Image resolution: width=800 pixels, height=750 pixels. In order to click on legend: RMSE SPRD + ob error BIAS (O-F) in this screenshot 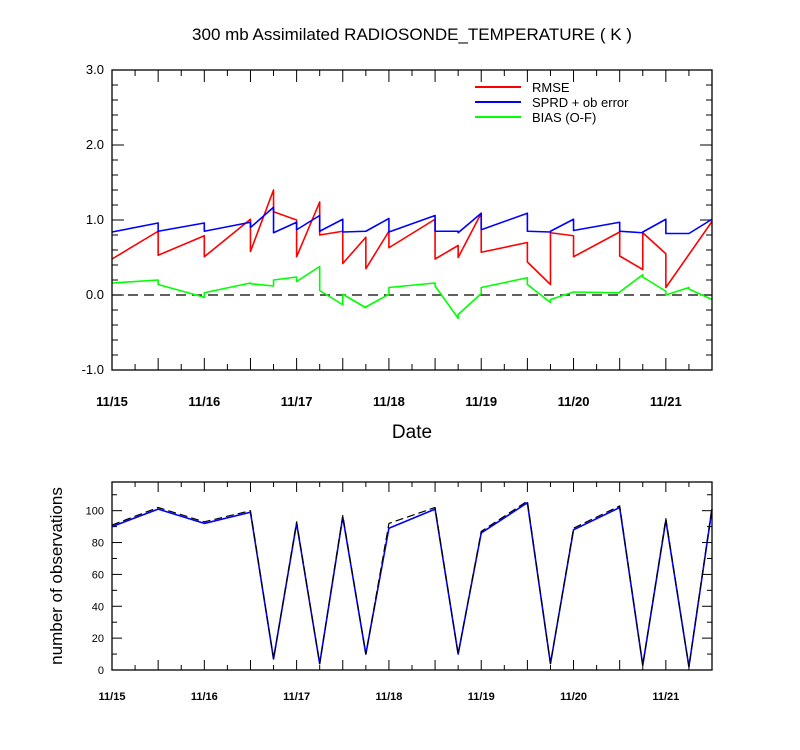, I will do `click(552, 102)`.